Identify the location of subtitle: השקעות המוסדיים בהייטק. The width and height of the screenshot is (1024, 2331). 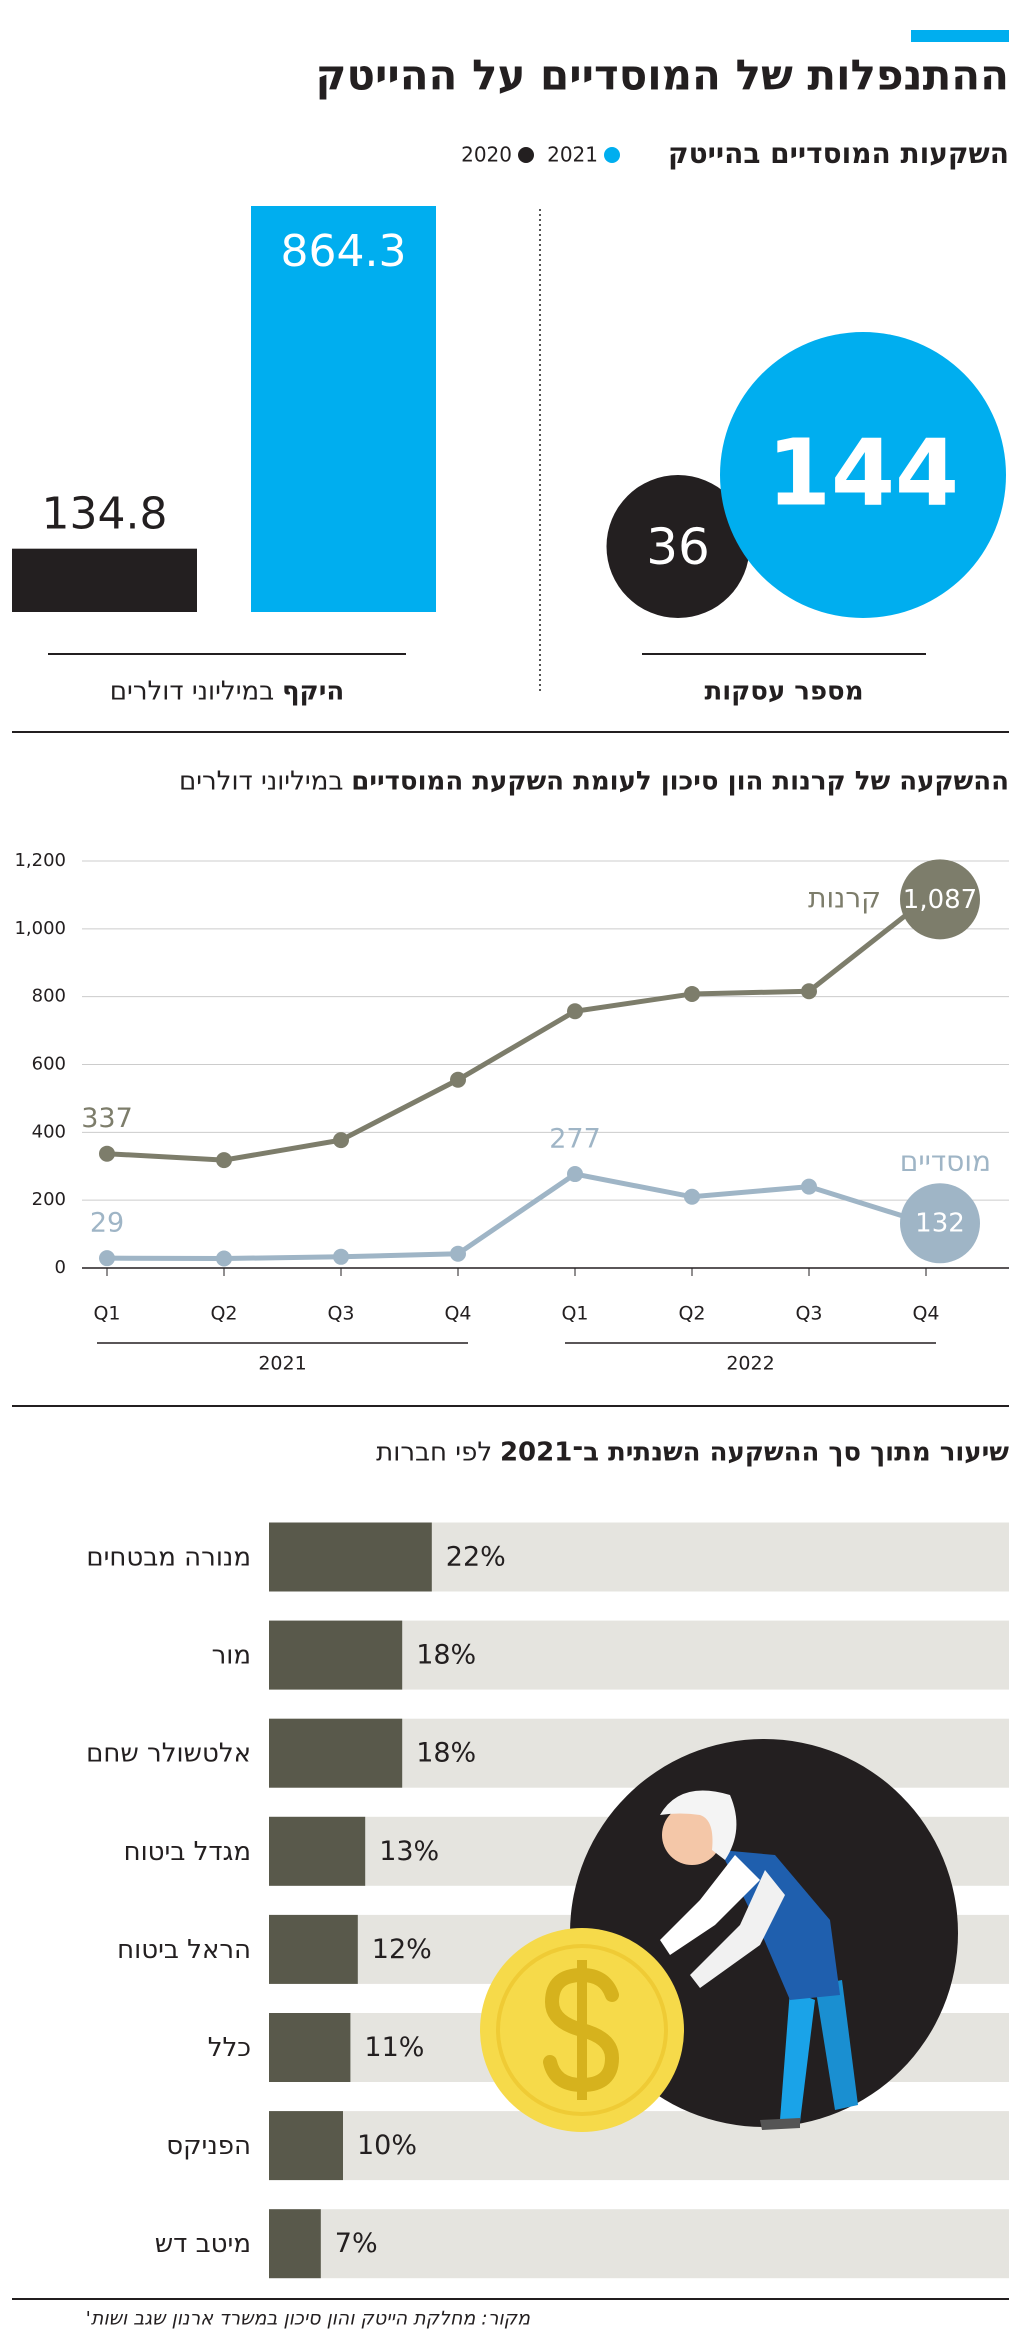
(838, 153).